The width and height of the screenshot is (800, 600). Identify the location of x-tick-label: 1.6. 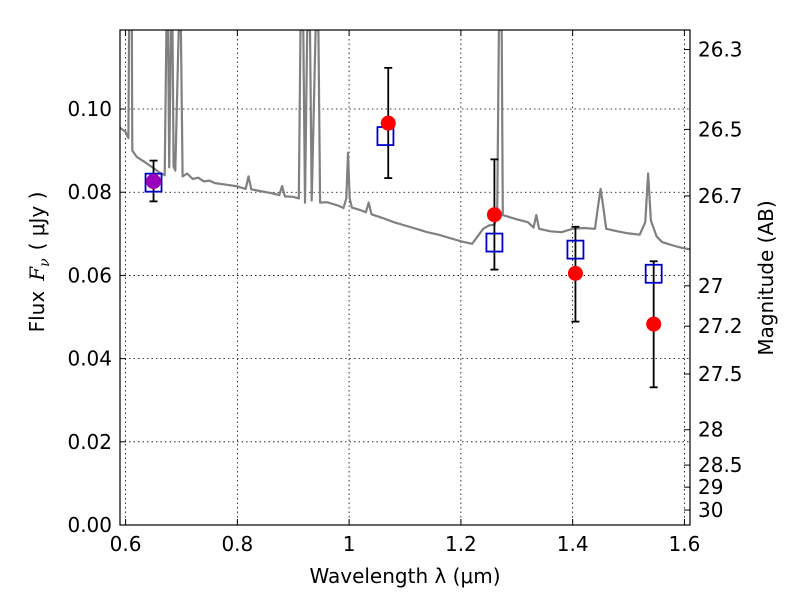
(685, 544).